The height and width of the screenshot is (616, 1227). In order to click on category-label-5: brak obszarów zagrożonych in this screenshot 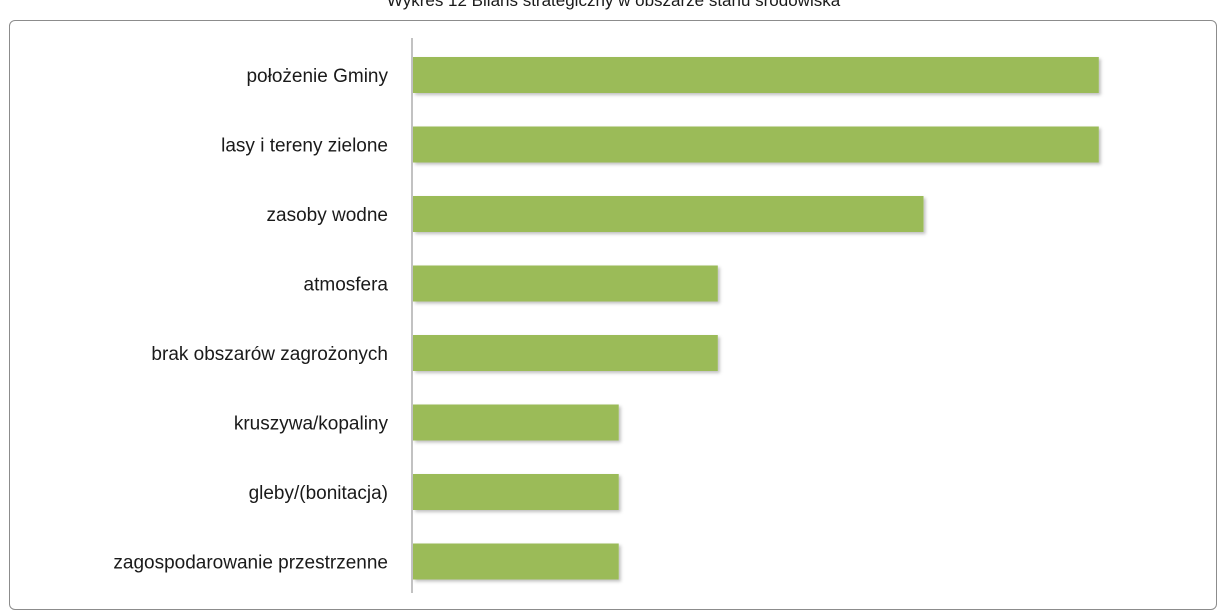, I will do `click(269, 354)`.